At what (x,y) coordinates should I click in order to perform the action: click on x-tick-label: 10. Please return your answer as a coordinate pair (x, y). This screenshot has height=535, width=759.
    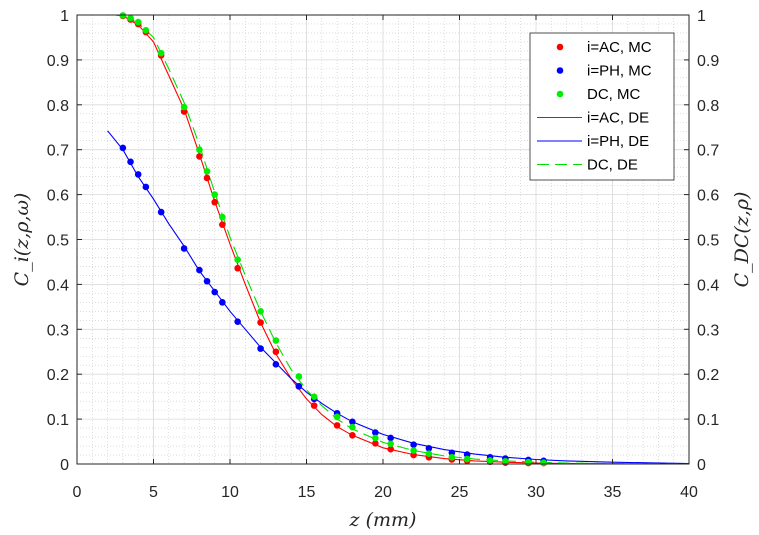
    Looking at the image, I should click on (230, 492).